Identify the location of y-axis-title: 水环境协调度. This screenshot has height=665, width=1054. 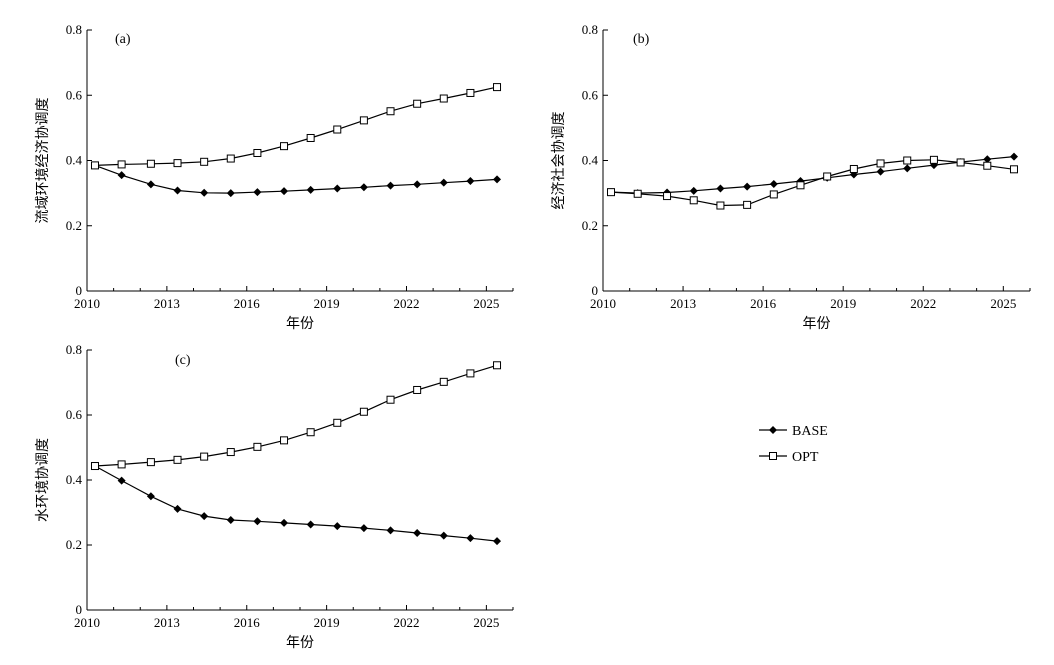
(43, 480).